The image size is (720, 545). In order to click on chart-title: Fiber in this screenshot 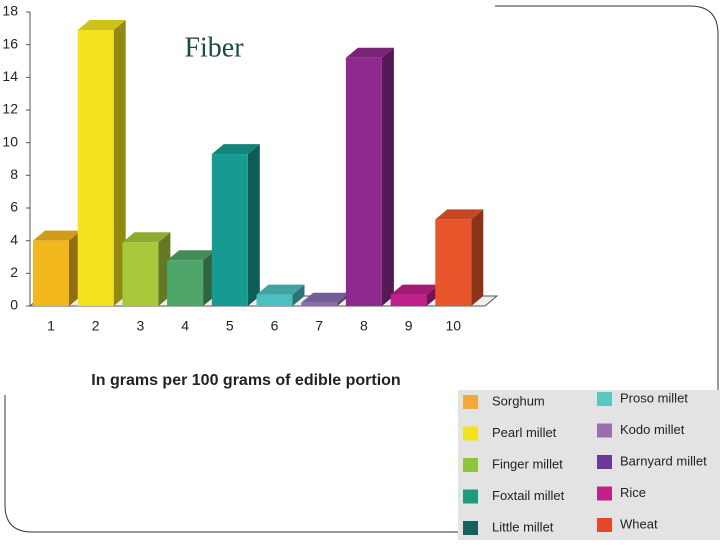, I will do `click(214, 47)`.